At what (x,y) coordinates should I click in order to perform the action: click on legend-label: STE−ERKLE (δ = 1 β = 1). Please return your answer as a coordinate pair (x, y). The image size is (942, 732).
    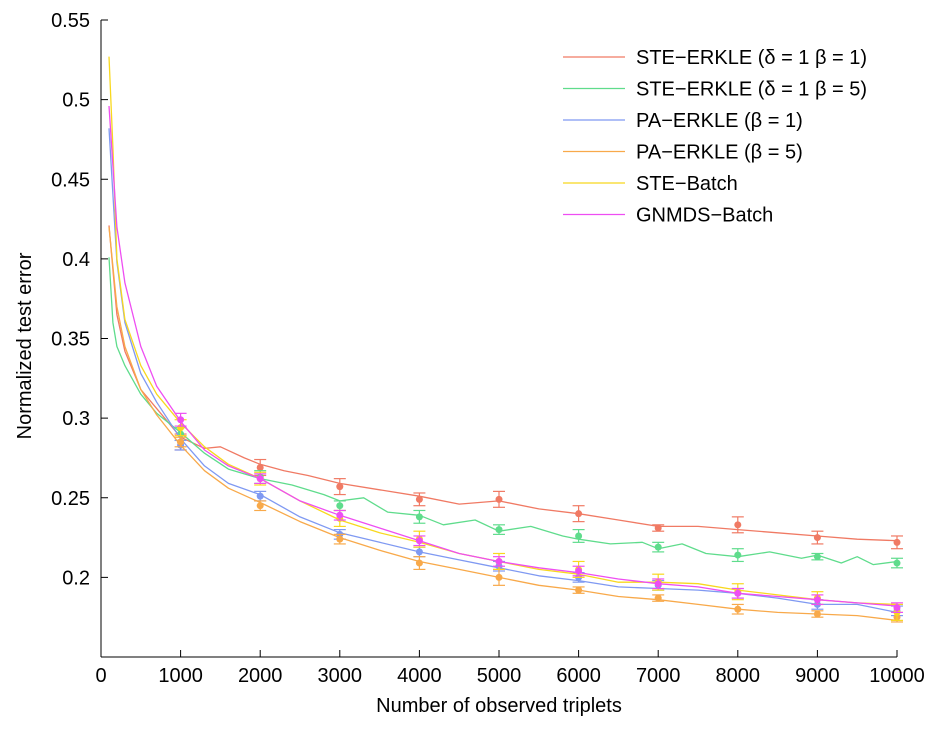
    Looking at the image, I should click on (751, 58).